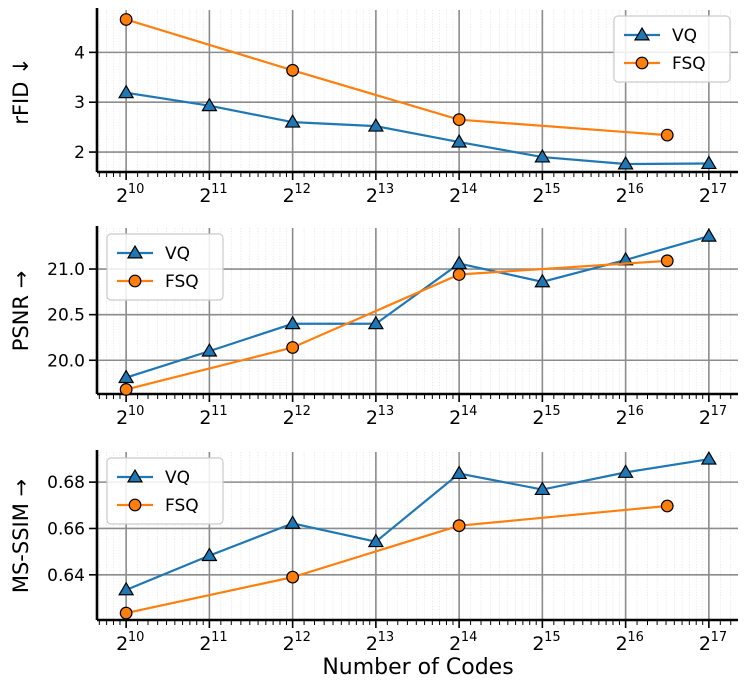 This screenshot has width=748, height=694. What do you see at coordinates (79, 153) in the screenshot?
I see `y-tick-label: 2` at bounding box center [79, 153].